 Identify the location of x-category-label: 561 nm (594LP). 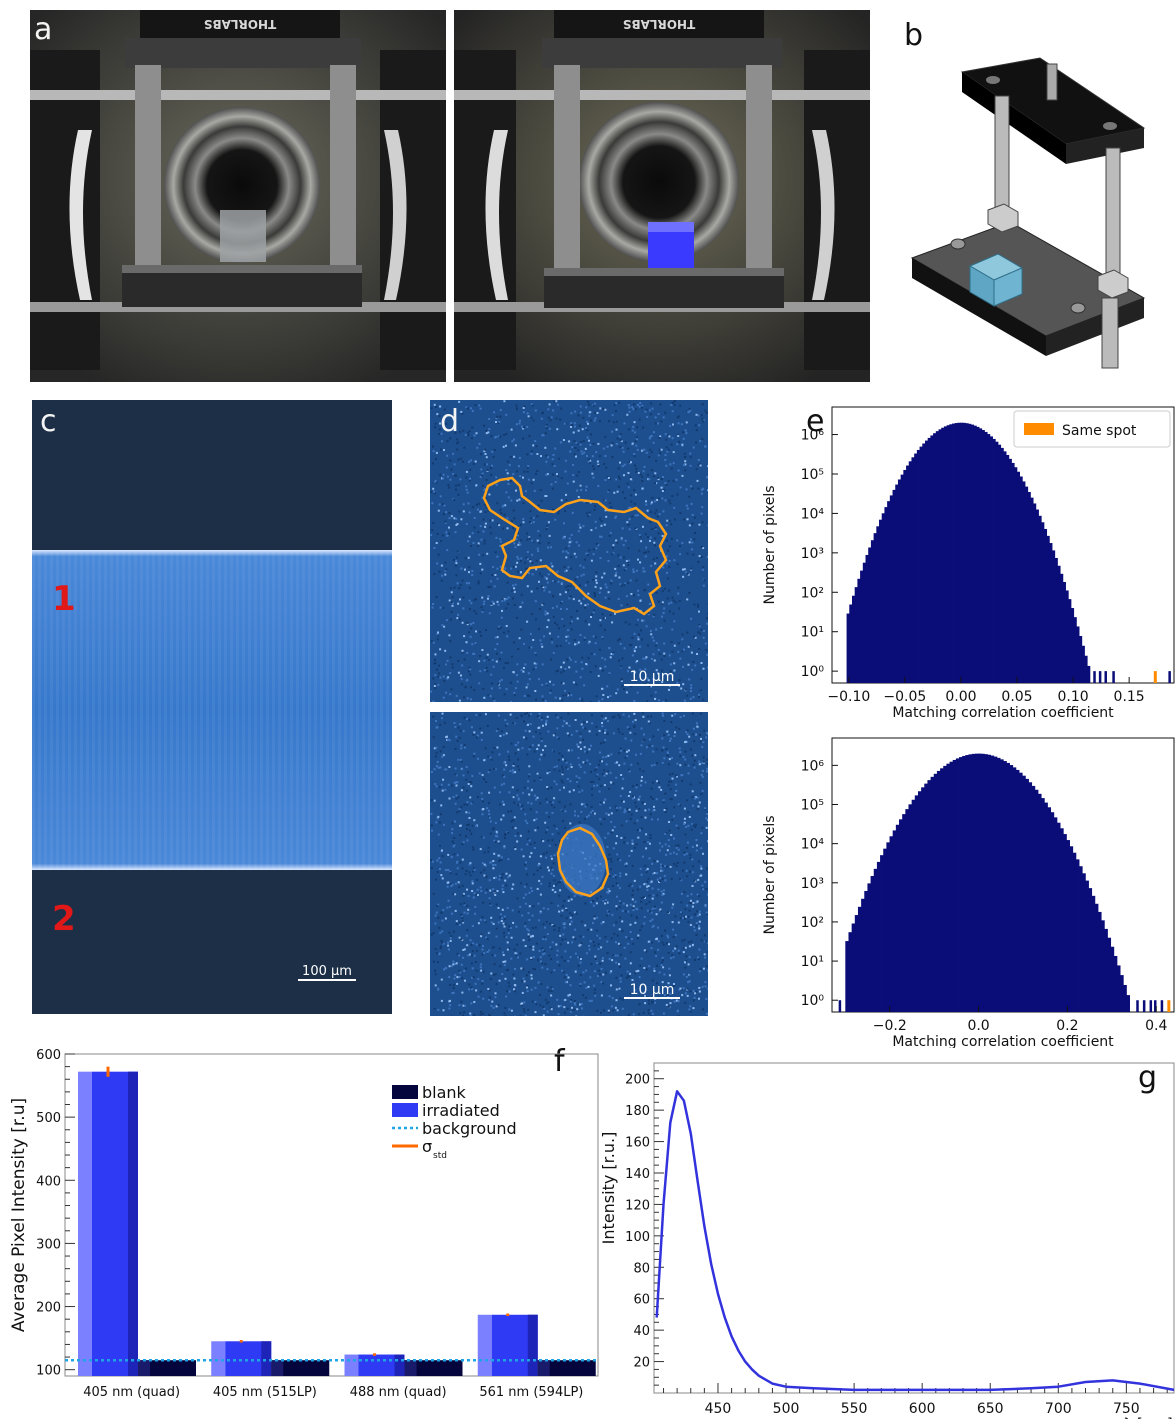
(531, 1392).